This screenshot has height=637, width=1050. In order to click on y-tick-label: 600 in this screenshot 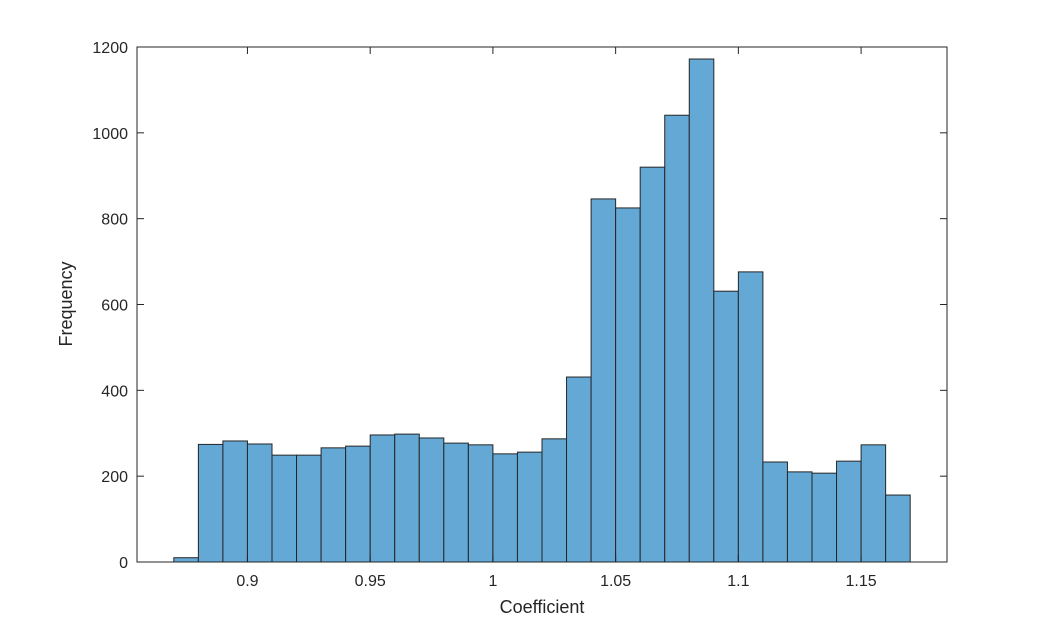, I will do `click(114, 306)`.